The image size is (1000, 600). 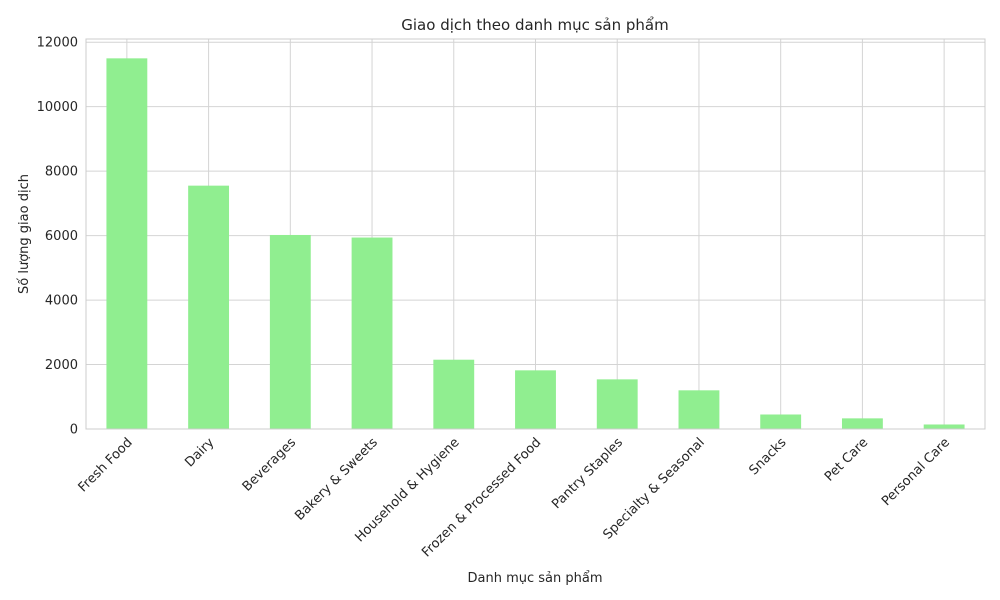 What do you see at coordinates (916, 472) in the screenshot?
I see `x-tick-label: Personal Care` at bounding box center [916, 472].